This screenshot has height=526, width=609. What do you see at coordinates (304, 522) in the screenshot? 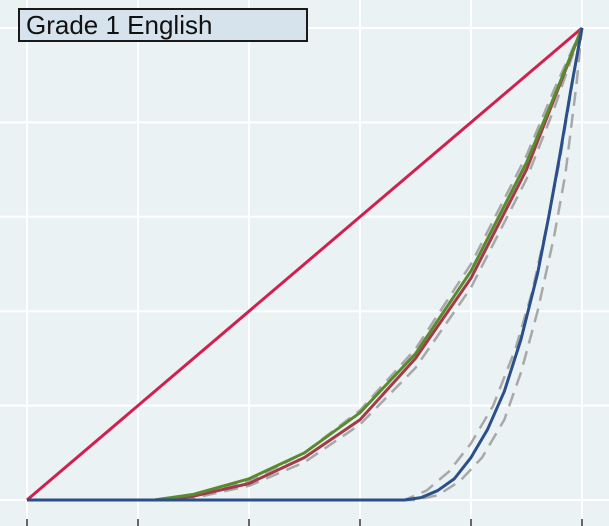
I see `x-axis-ticks` at bounding box center [304, 522].